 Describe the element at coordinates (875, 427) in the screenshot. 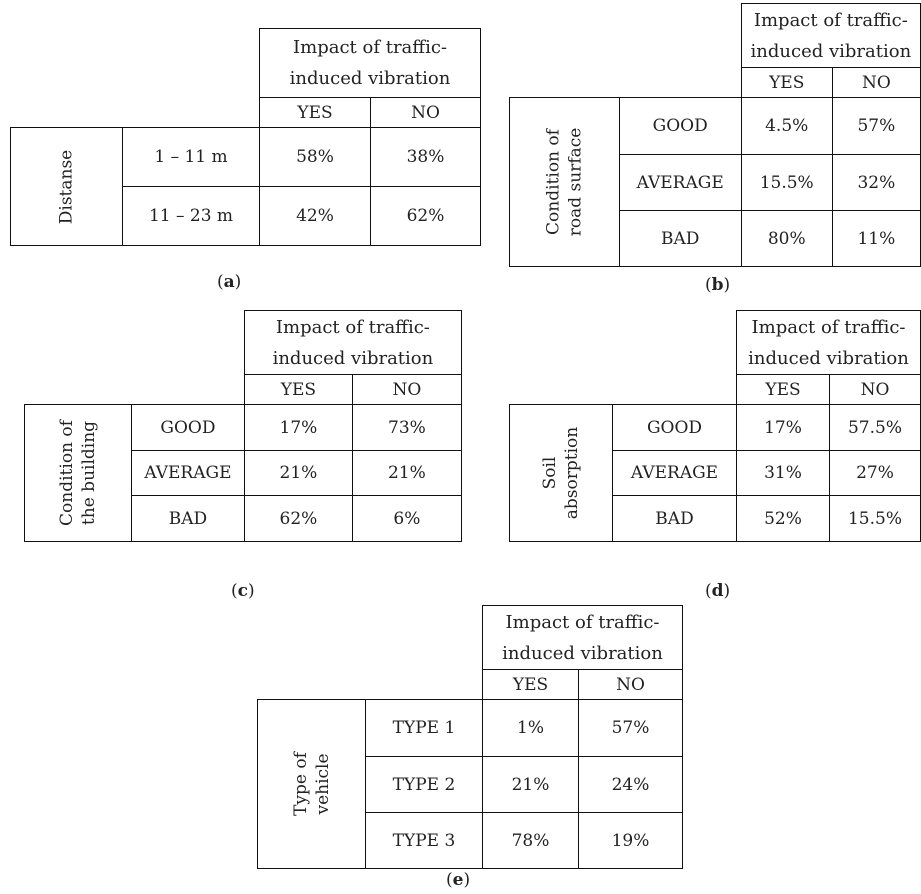

I see `no-value: 57.5%` at that location.